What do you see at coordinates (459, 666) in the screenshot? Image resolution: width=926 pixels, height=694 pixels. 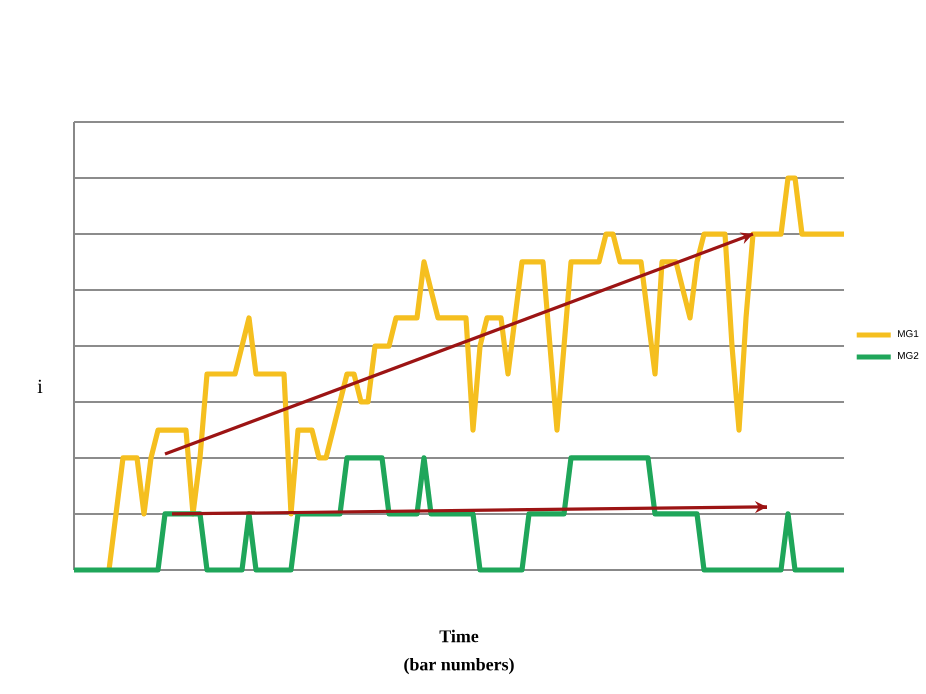 I see `text: (bar numbers)` at bounding box center [459, 666].